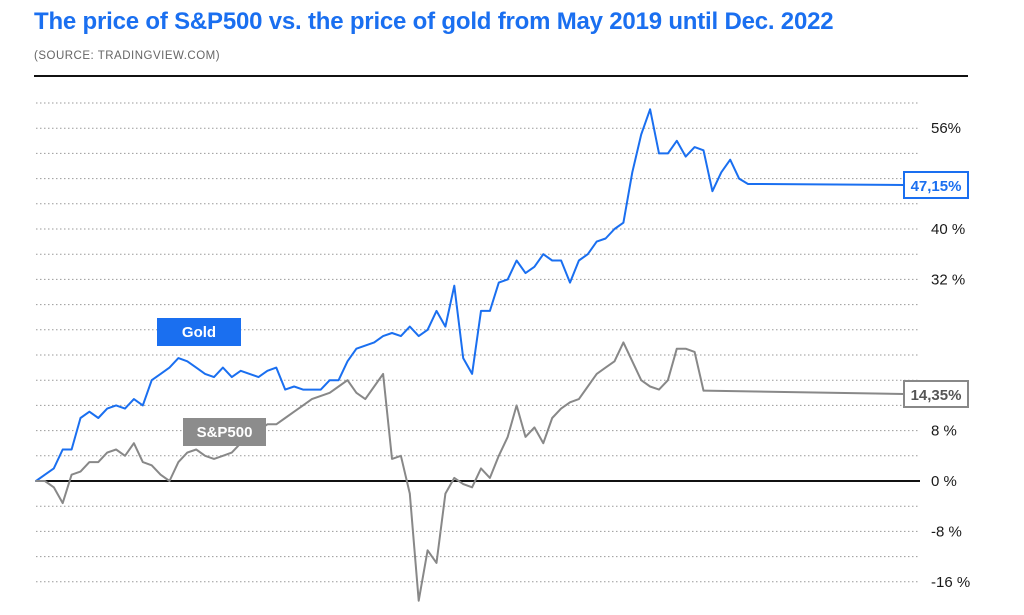 Image resolution: width=1024 pixels, height=615 pixels. What do you see at coordinates (501, 76) in the screenshot?
I see `title-divider` at bounding box center [501, 76].